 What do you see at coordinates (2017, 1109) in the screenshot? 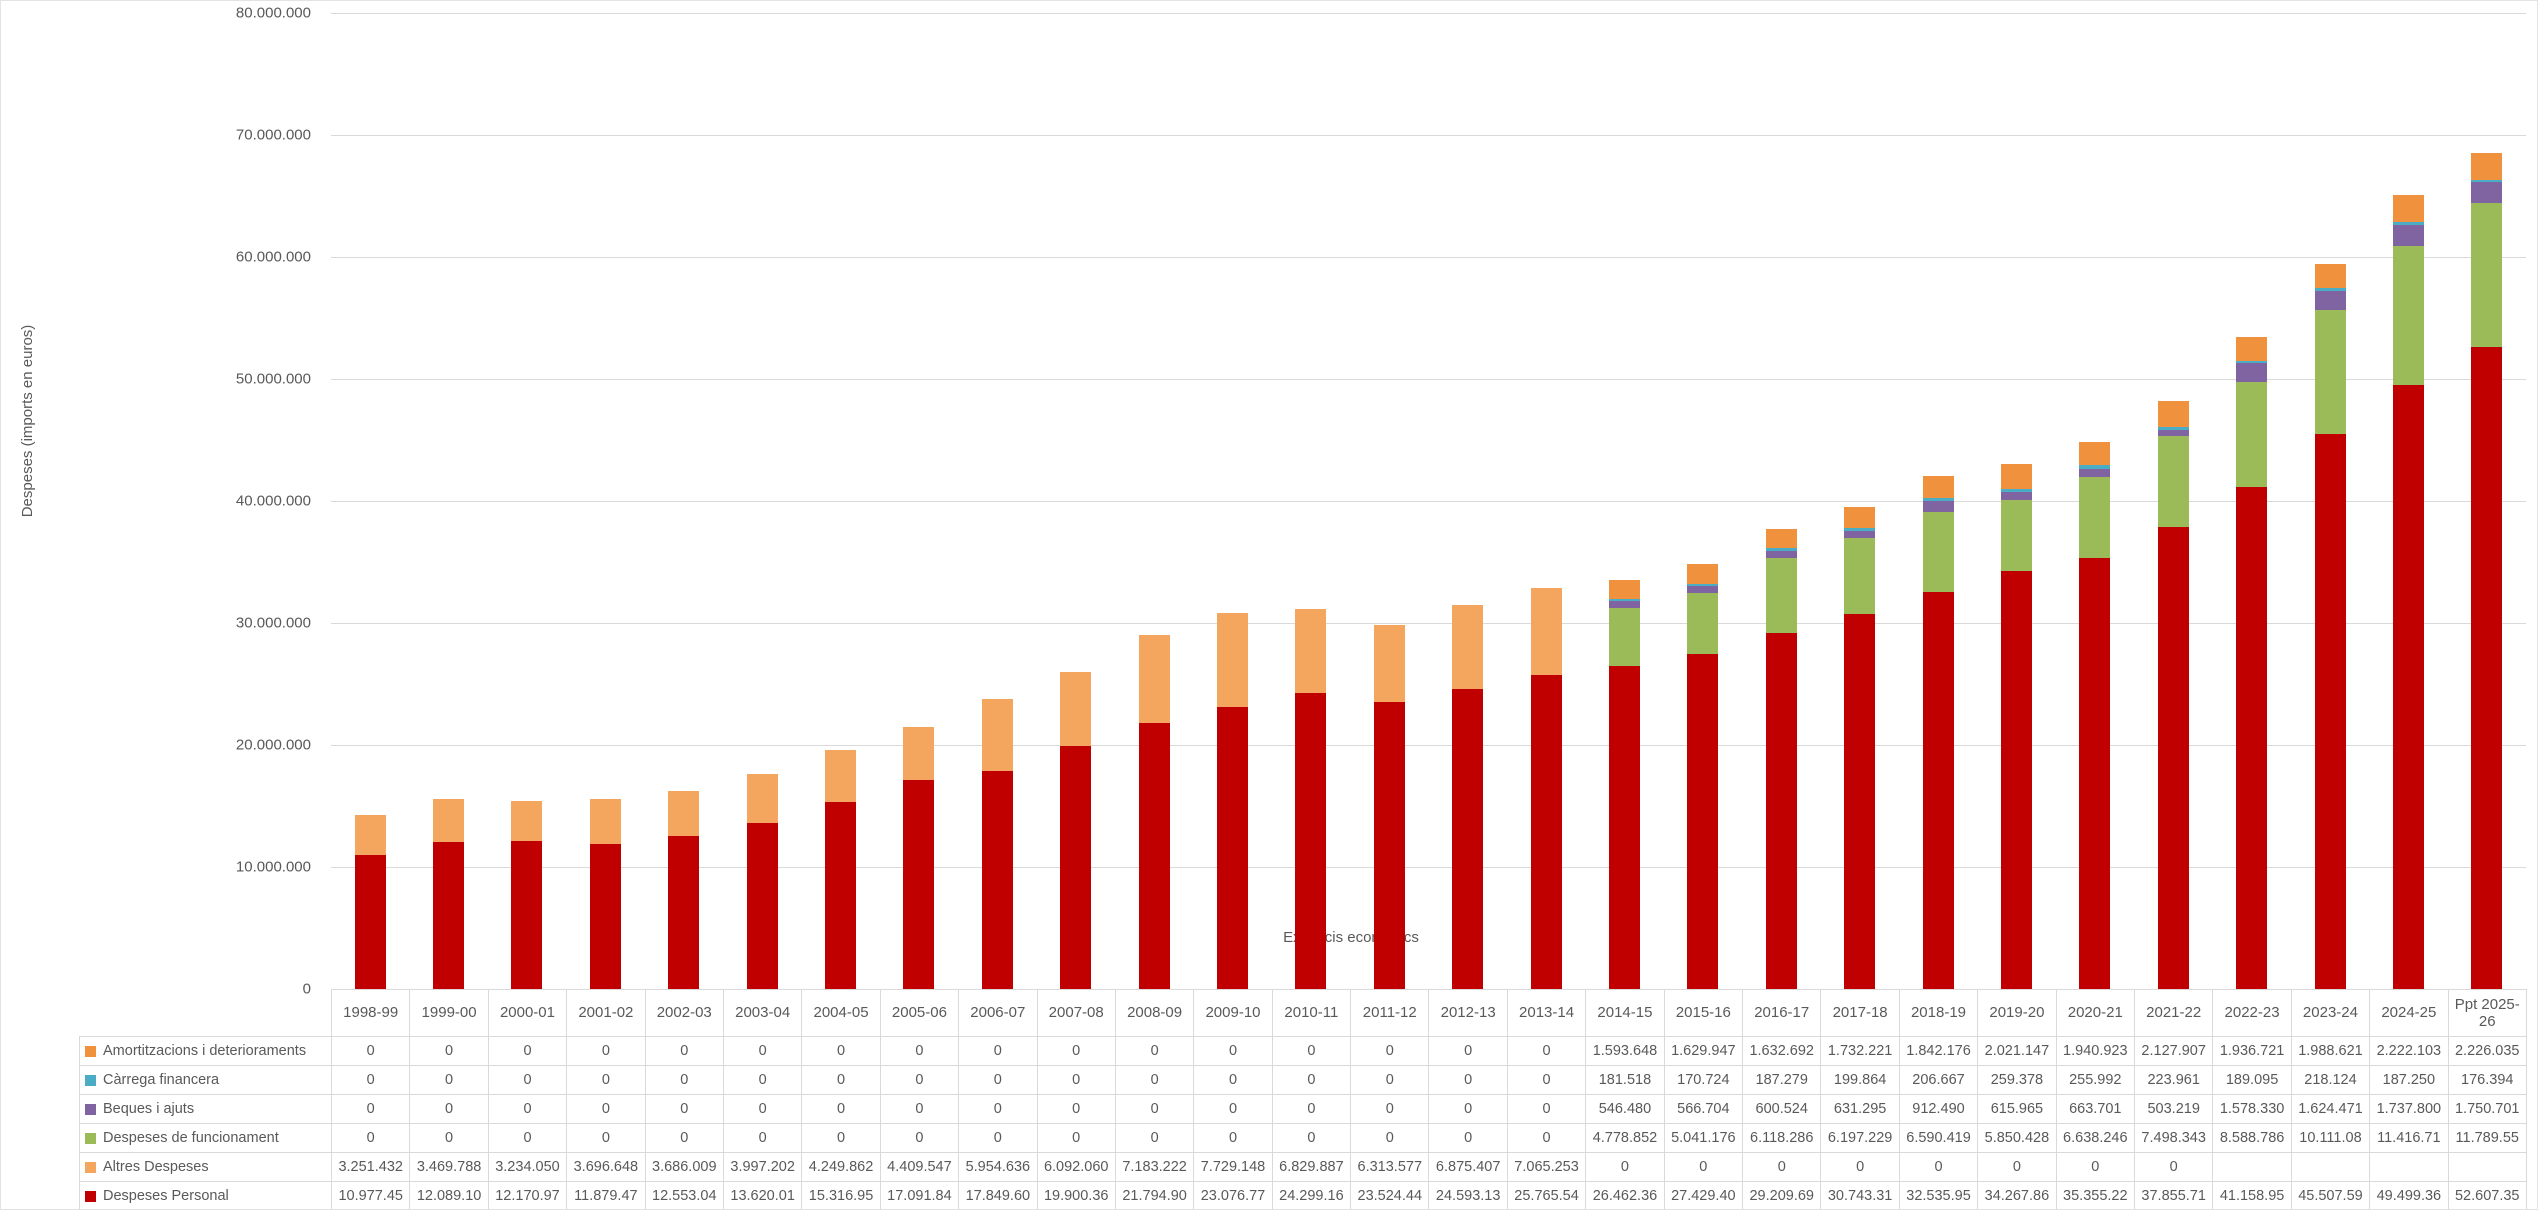
I see `table-value-cell: 615.965` at bounding box center [2017, 1109].